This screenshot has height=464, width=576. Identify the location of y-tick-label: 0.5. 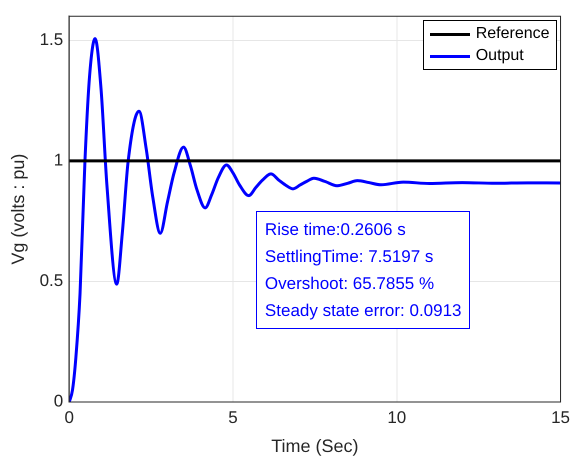
(52, 280).